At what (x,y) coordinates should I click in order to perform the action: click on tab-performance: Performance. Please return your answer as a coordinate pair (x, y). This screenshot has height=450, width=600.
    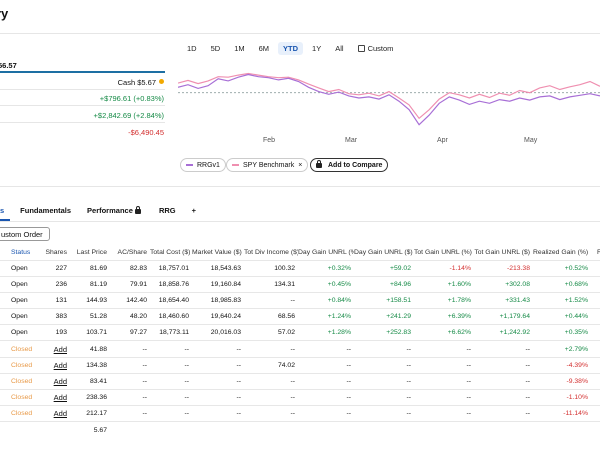
    Looking at the image, I should click on (115, 210).